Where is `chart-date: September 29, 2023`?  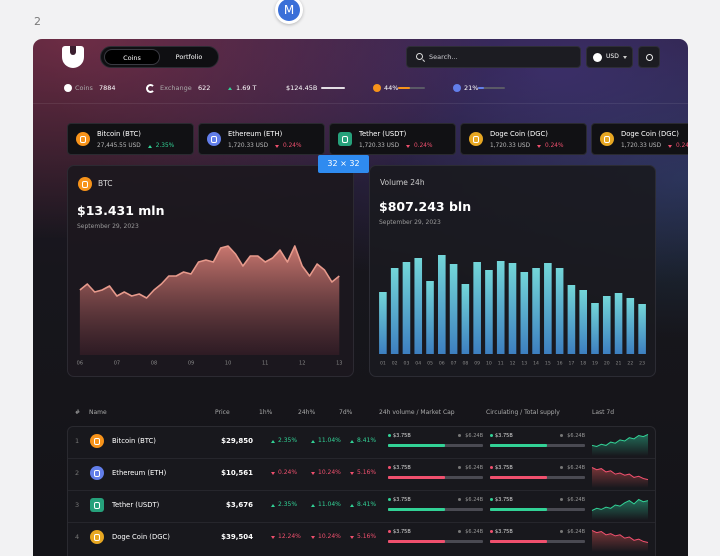
chart-date: September 29, 2023 is located at coordinates (410, 222).